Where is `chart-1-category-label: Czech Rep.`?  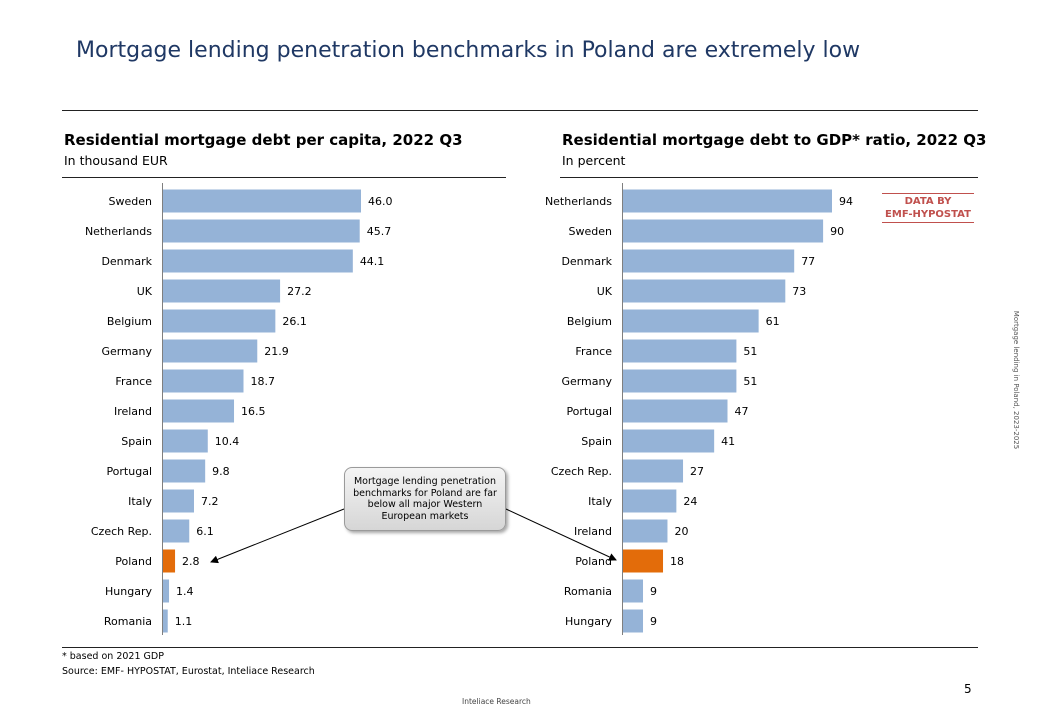 chart-1-category-label: Czech Rep. is located at coordinates (121, 531).